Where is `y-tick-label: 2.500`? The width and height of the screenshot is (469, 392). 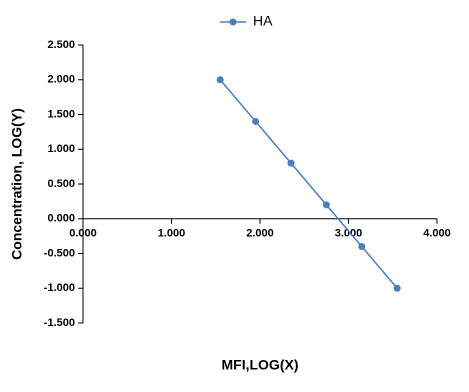 y-tick-label: 2.500 is located at coordinates (61, 45).